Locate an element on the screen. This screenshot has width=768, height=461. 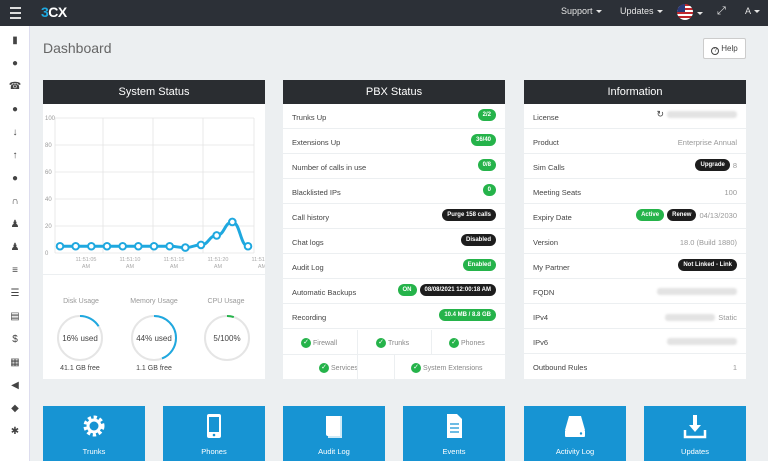
service-firewall: ✓ Firewall is located at coordinates (319, 343).